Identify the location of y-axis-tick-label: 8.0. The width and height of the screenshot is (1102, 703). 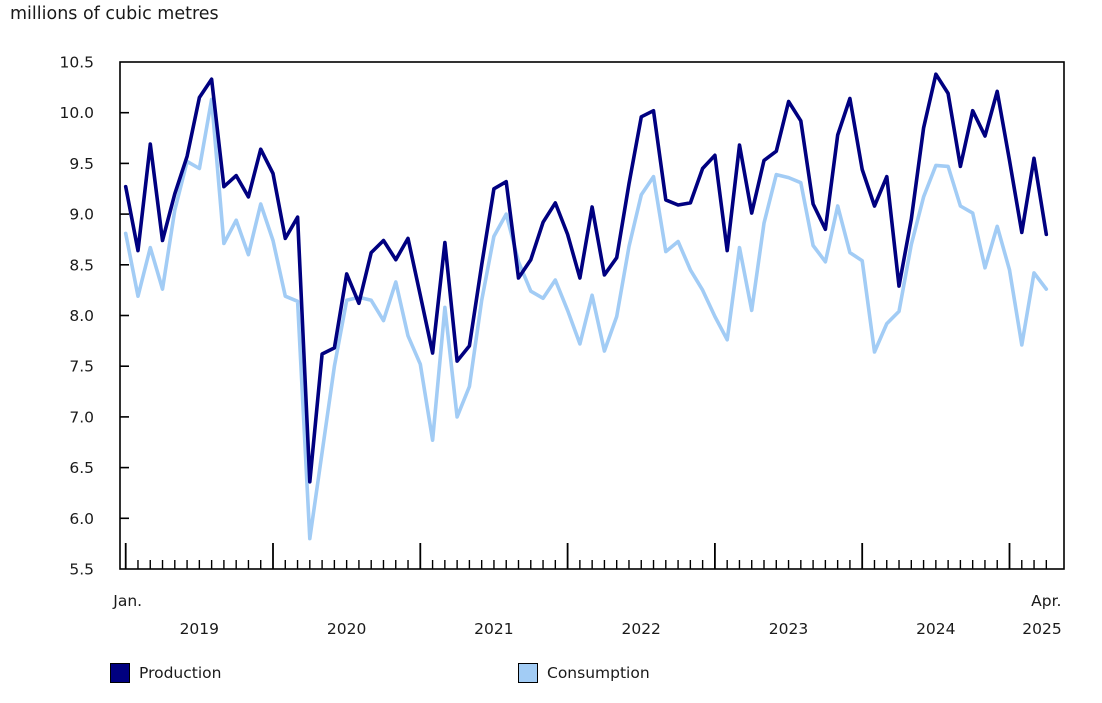
(81, 316).